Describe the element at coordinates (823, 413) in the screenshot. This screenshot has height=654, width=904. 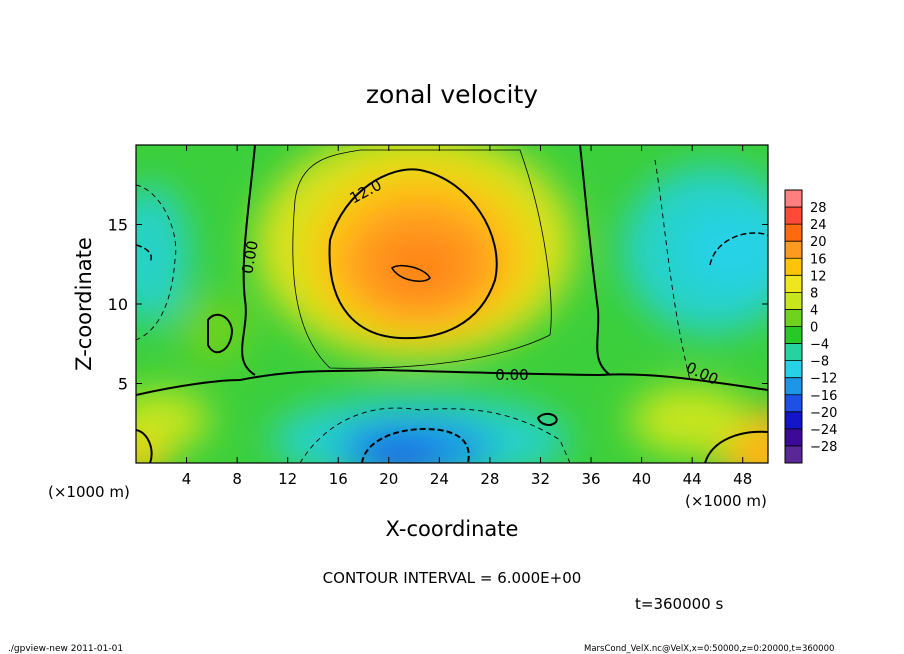
I see `colorbar-label: −20` at that location.